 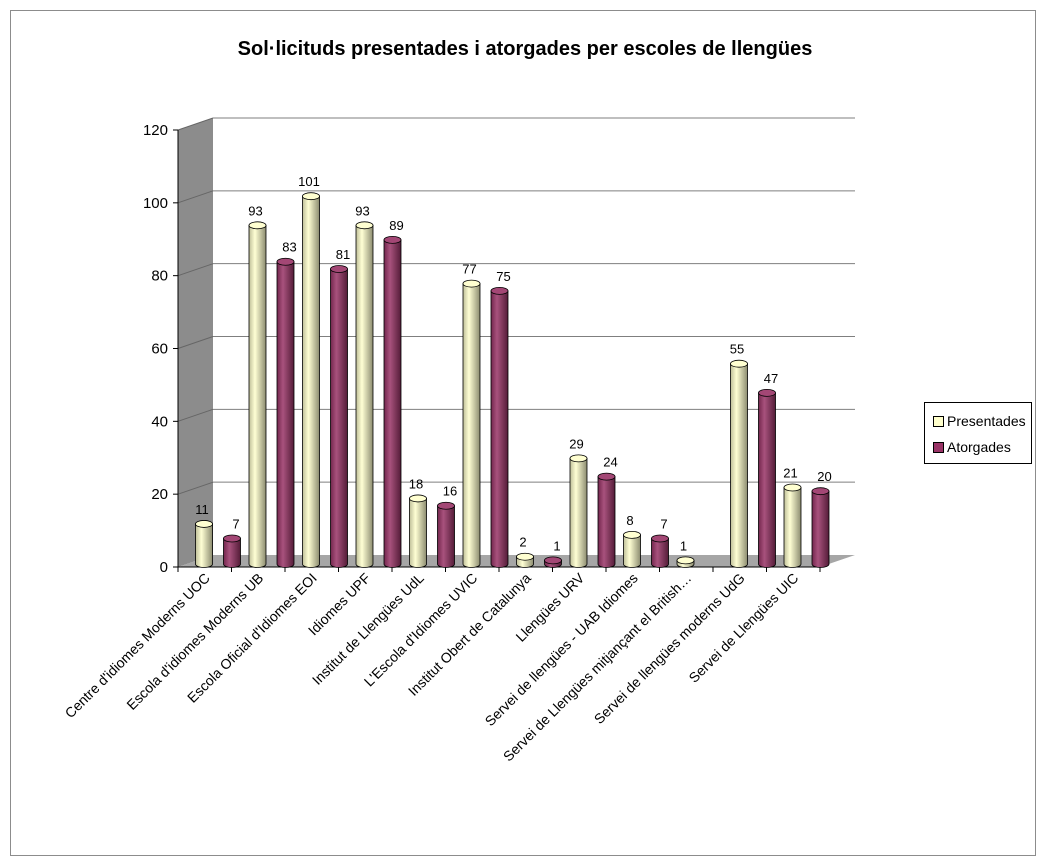 What do you see at coordinates (155, 203) in the screenshot?
I see `y-tick-label: 100` at bounding box center [155, 203].